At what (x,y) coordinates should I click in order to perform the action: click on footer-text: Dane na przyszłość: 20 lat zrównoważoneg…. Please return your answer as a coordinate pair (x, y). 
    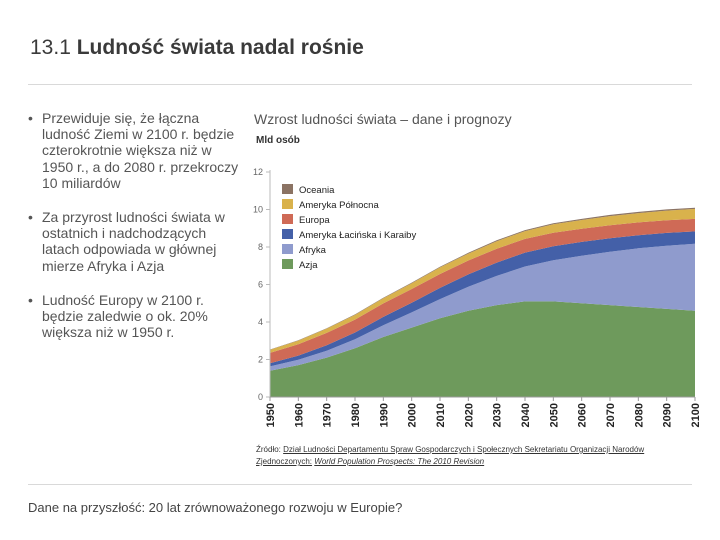
    Looking at the image, I should click on (215, 507).